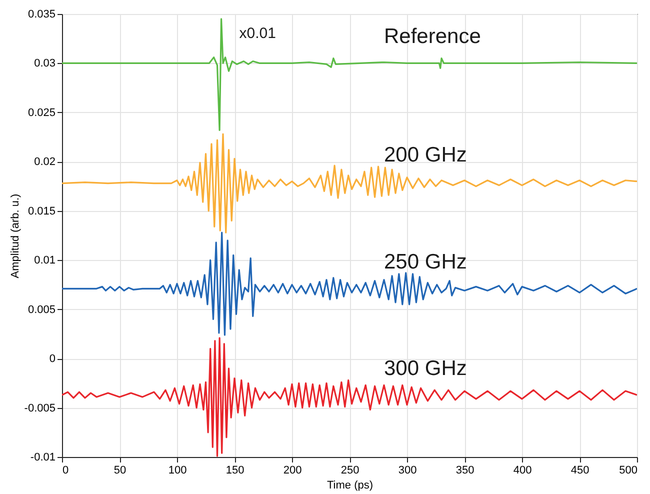 The image size is (650, 494). Describe the element at coordinates (43, 458) in the screenshot. I see `y-tick-label: -0.01` at that location.